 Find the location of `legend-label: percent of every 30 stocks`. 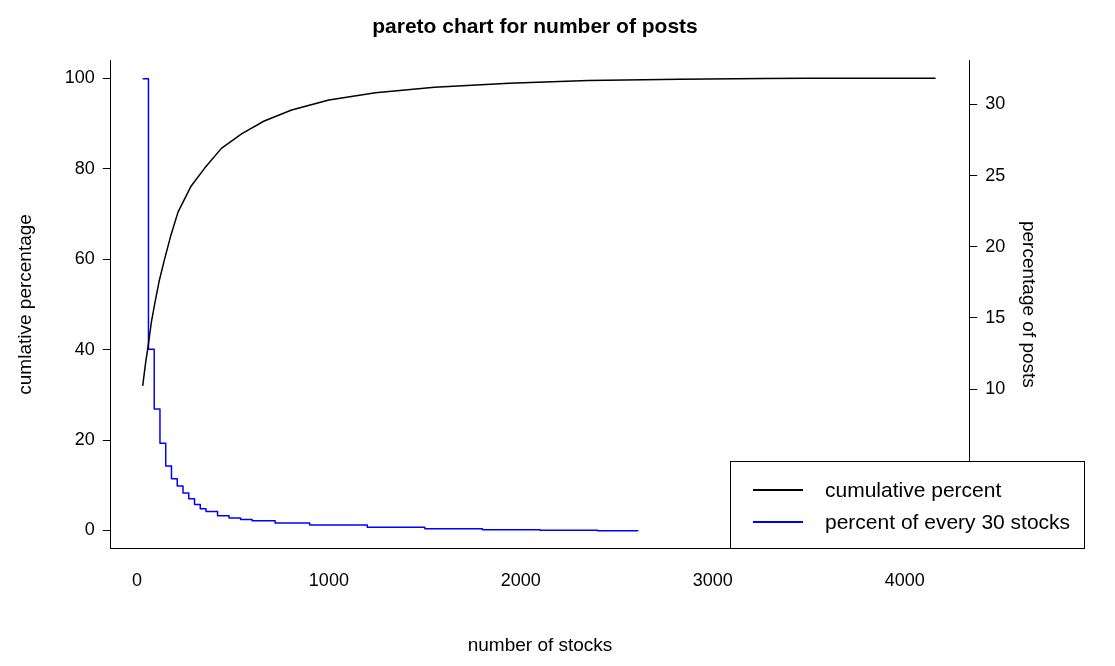

legend-label: percent of every 30 stocks is located at coordinates (948, 521).